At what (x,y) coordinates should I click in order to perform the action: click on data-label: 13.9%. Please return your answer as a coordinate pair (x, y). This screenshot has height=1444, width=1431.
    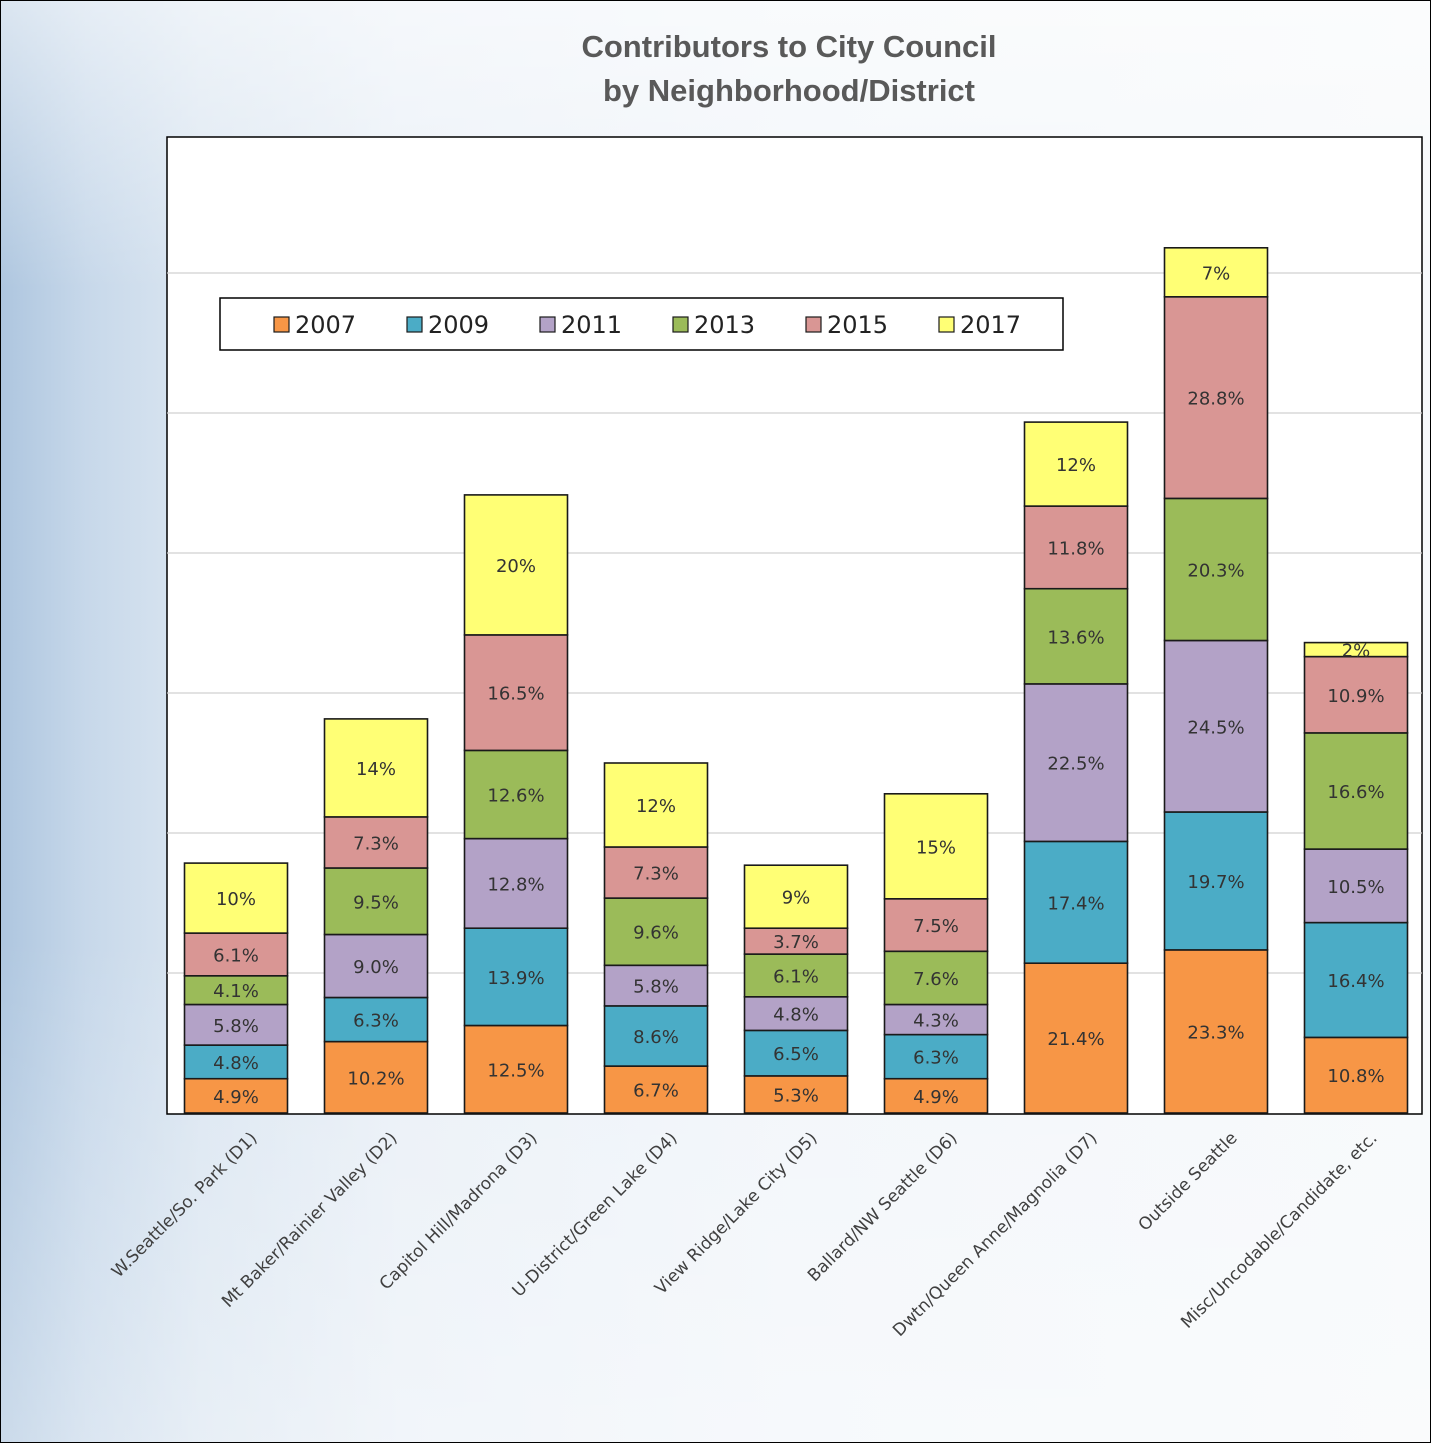
    Looking at the image, I should click on (515, 978).